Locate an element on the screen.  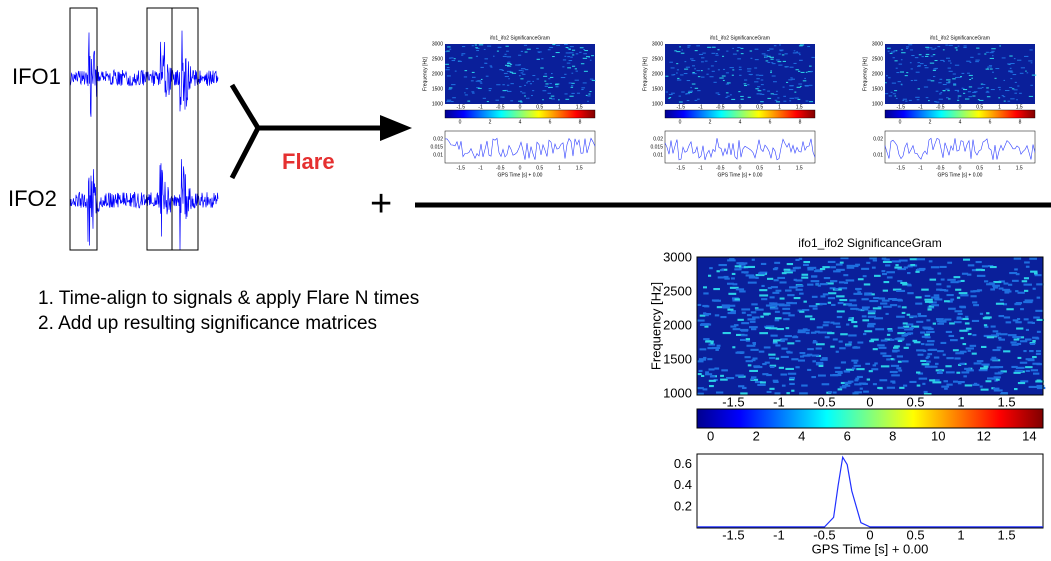
y-tick-label: 3000 is located at coordinates (877, 44).